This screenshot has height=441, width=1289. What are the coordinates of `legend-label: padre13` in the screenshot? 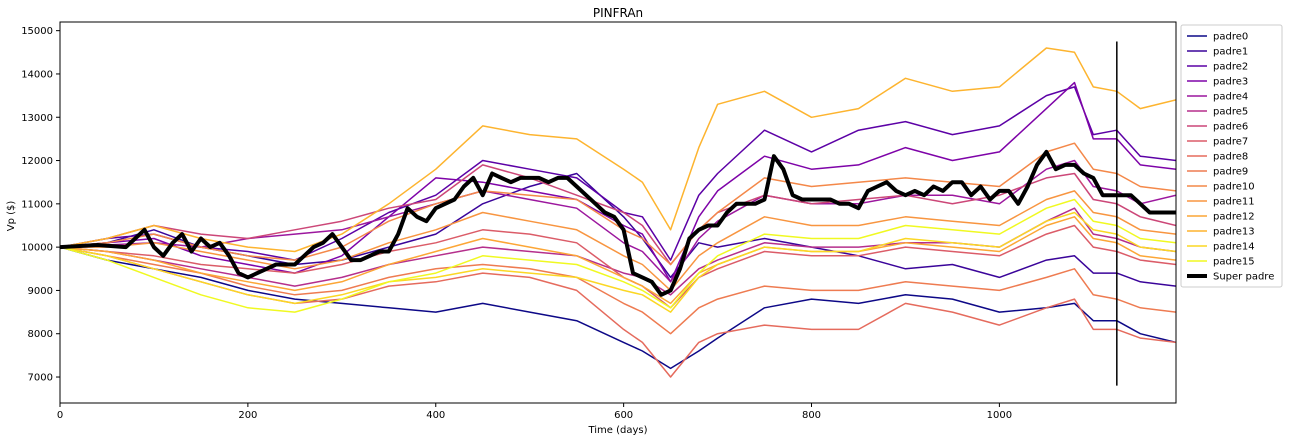 It's located at (1234, 232).